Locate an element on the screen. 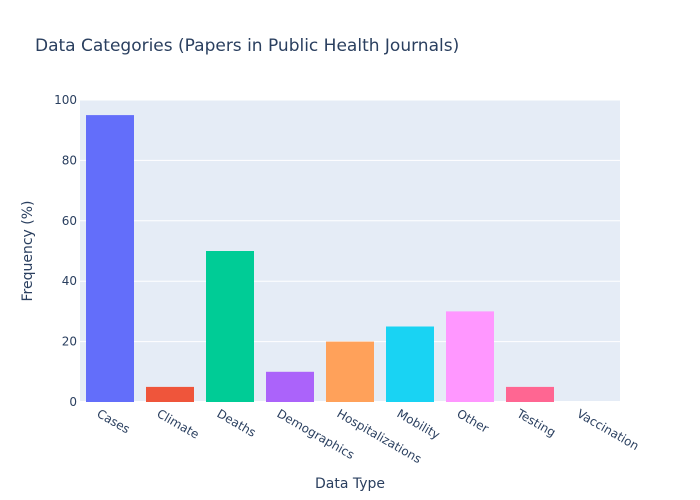 The height and width of the screenshot is (500, 700). bar-cases is located at coordinates (110, 258).